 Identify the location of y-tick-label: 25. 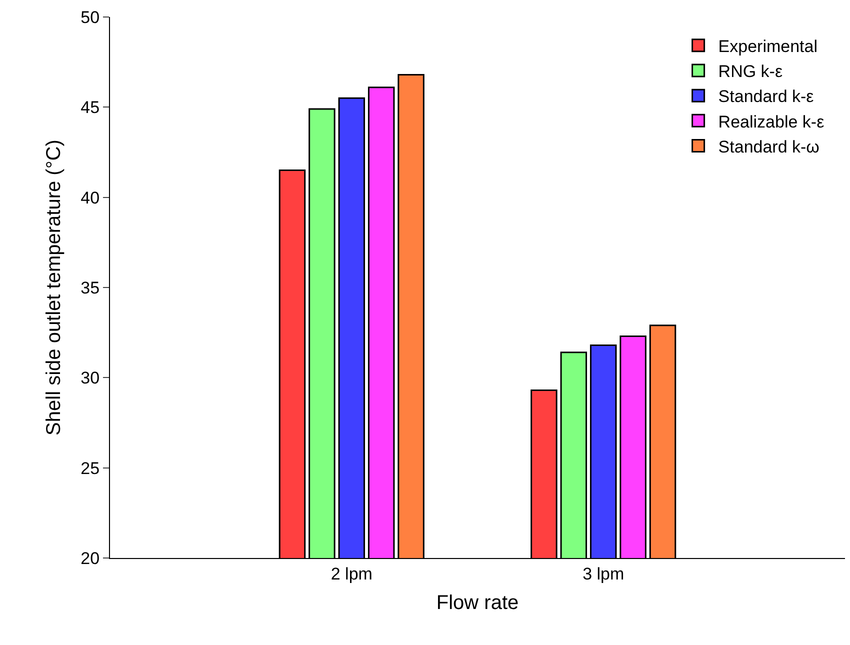
(90, 468).